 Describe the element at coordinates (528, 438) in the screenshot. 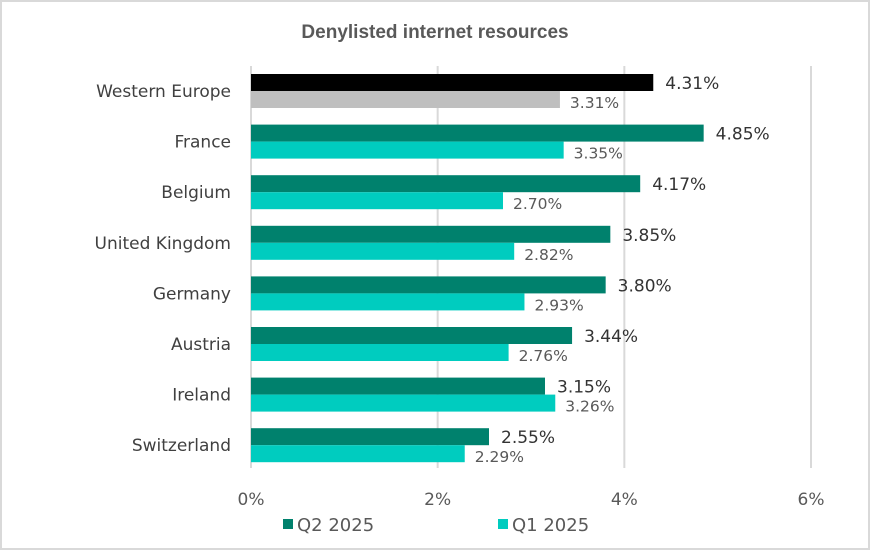

I see `data-label: 2.55%` at that location.